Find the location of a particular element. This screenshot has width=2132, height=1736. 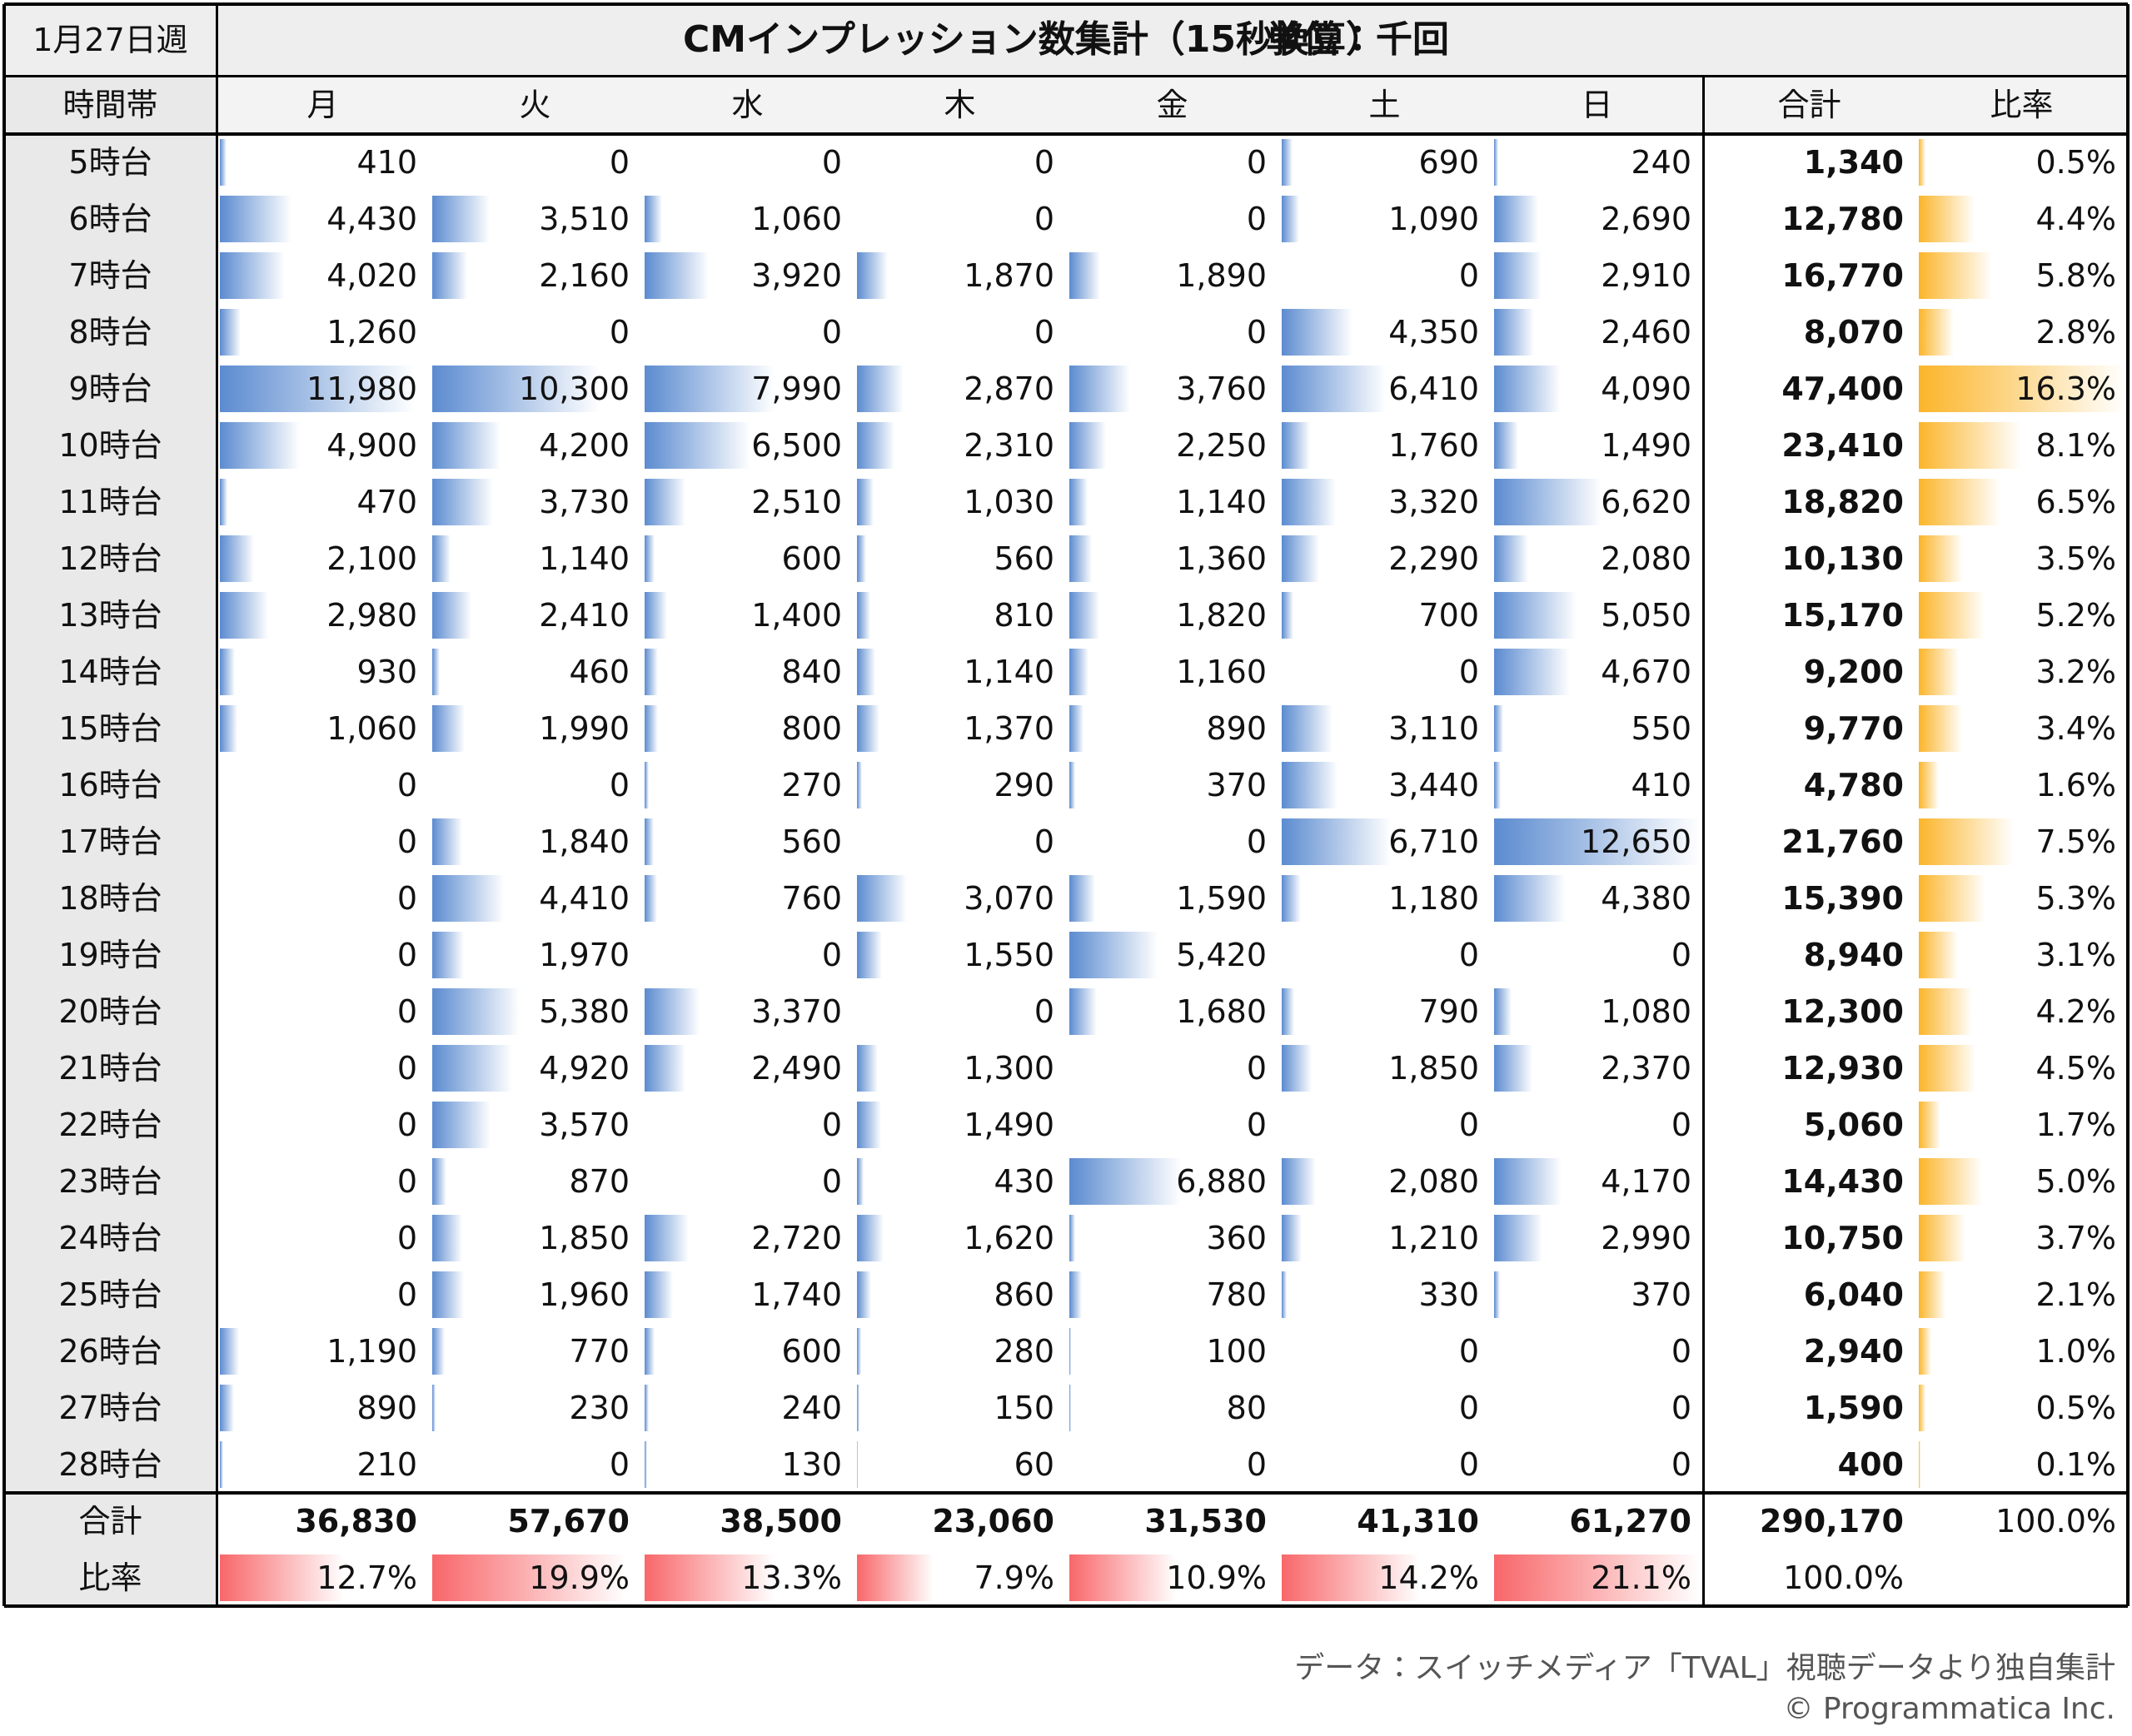

row-ratio: 2.8% is located at coordinates (2075, 332).